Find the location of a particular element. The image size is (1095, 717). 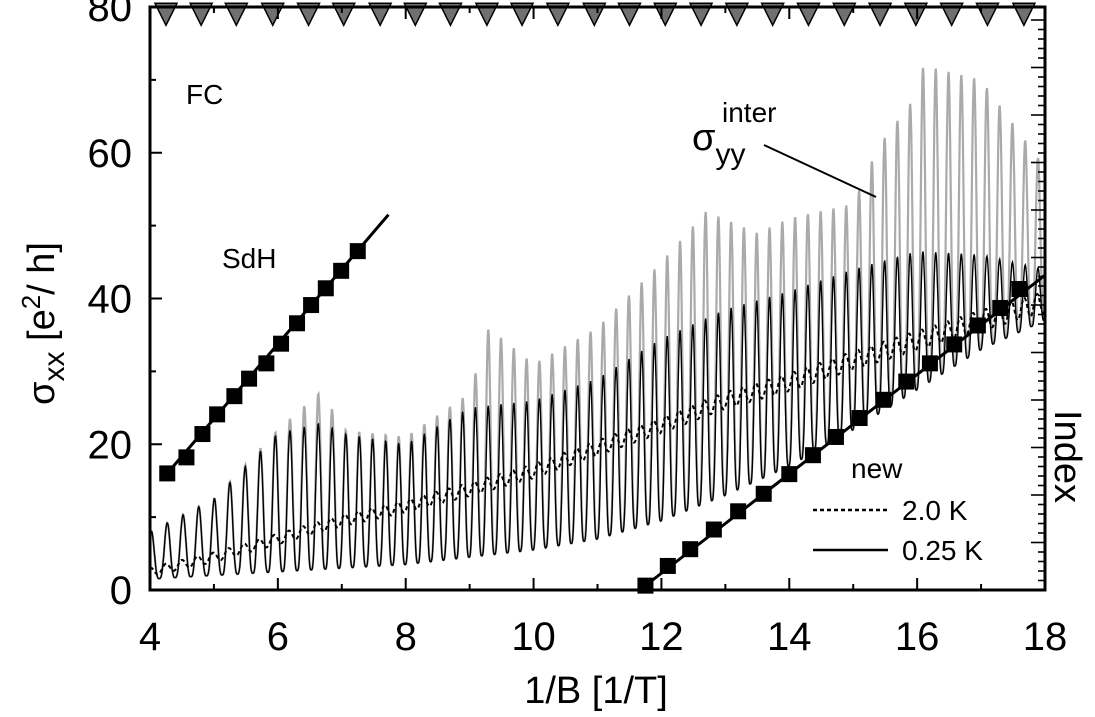

x-axis-label: 1/B [1/T] is located at coordinates (596, 691).